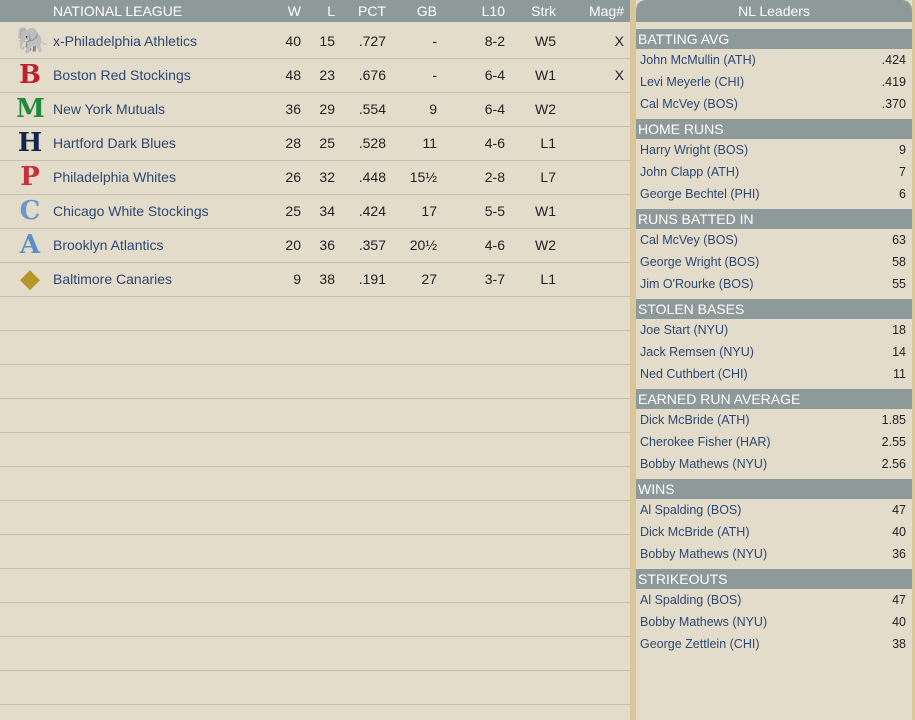  I want to click on section-title: STOLEN BASES, so click(774, 309).